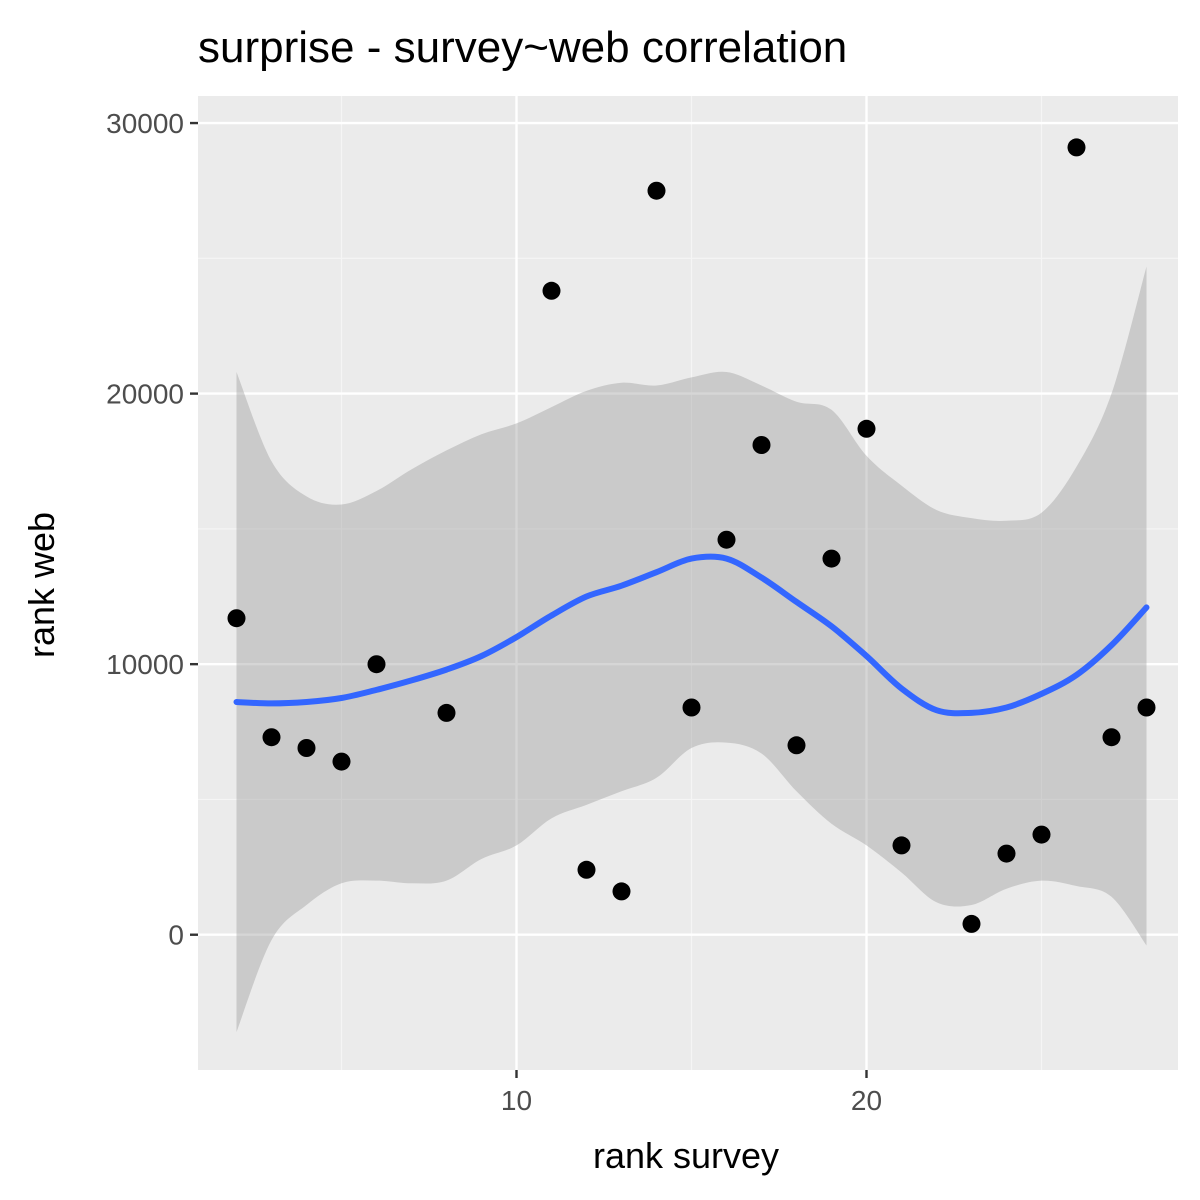 The width and height of the screenshot is (1200, 1200). Describe the element at coordinates (686, 1155) in the screenshot. I see `x-axis-title: rank survey` at that location.